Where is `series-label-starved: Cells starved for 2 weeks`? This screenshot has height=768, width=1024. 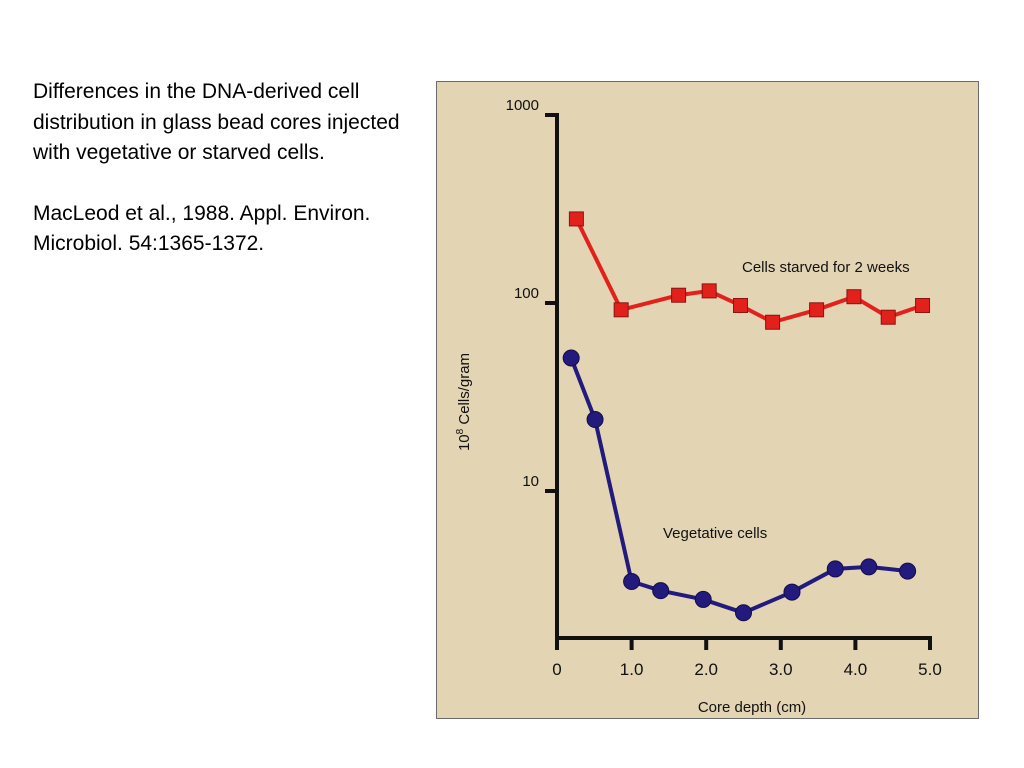 series-label-starved: Cells starved for 2 weeks is located at coordinates (826, 267).